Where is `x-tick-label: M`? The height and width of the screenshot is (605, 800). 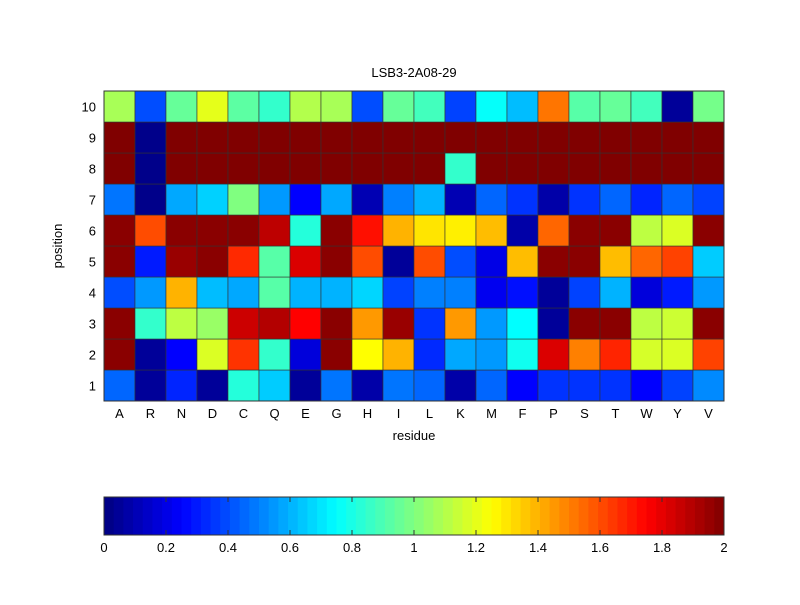 x-tick-label: M is located at coordinates (491, 413).